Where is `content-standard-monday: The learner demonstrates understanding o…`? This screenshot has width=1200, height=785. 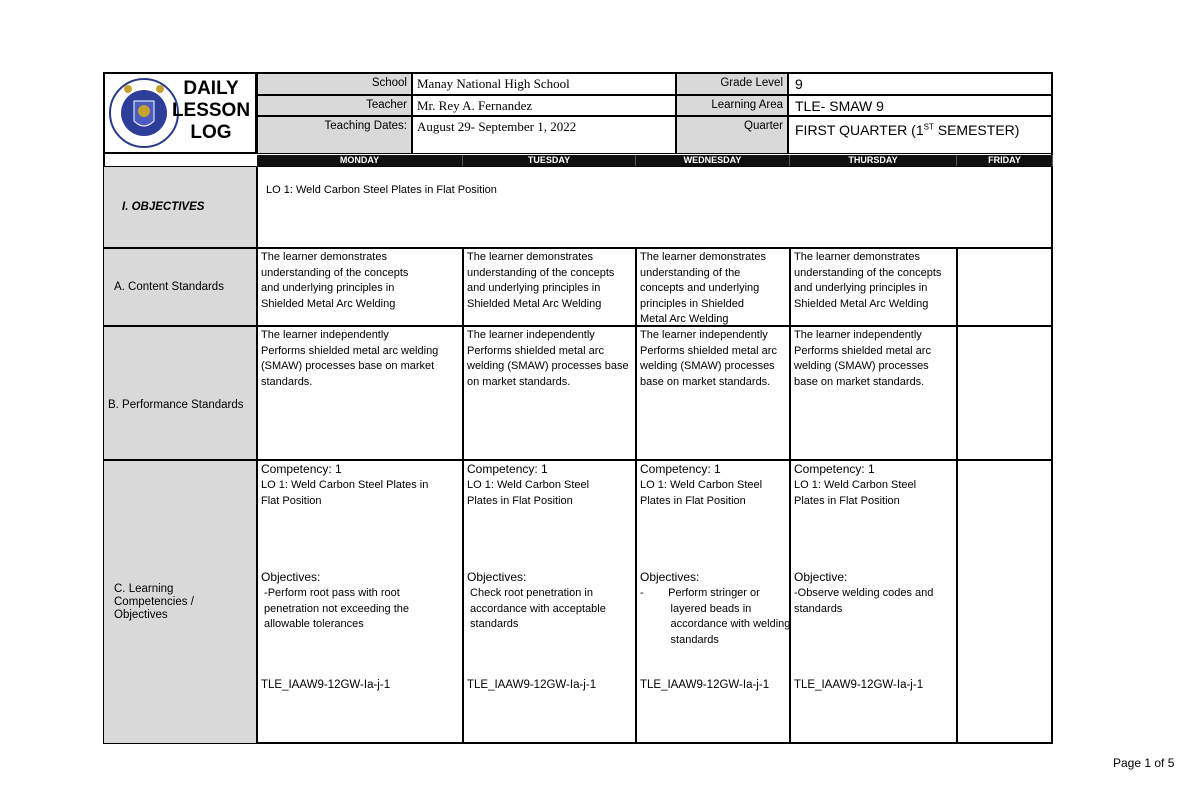 content-standard-monday: The learner demonstrates understanding o… is located at coordinates (360, 287).